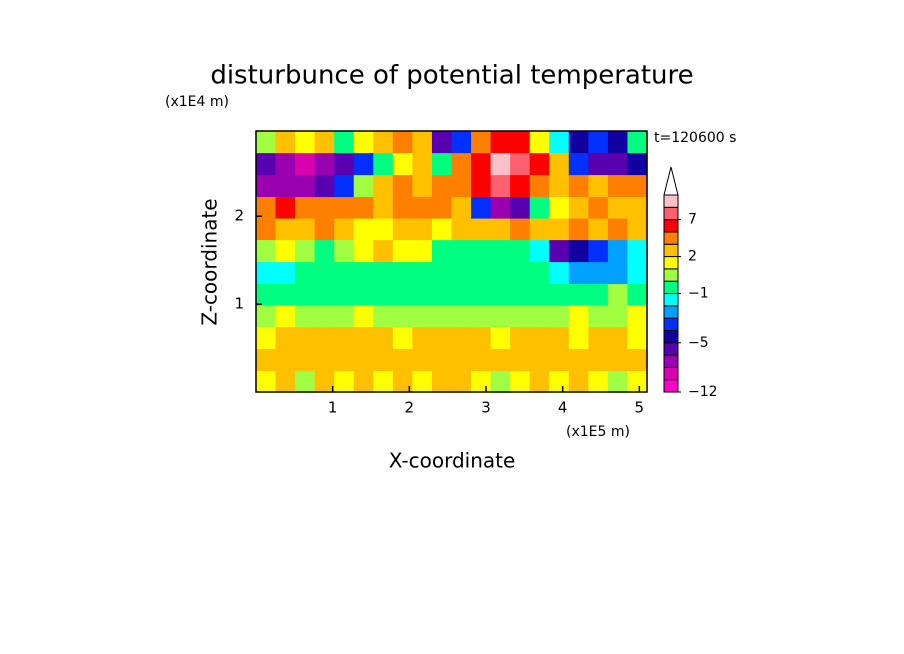 The image size is (904, 654). Describe the element at coordinates (197, 102) in the screenshot. I see `y-unit: (x1E4 m)` at that location.